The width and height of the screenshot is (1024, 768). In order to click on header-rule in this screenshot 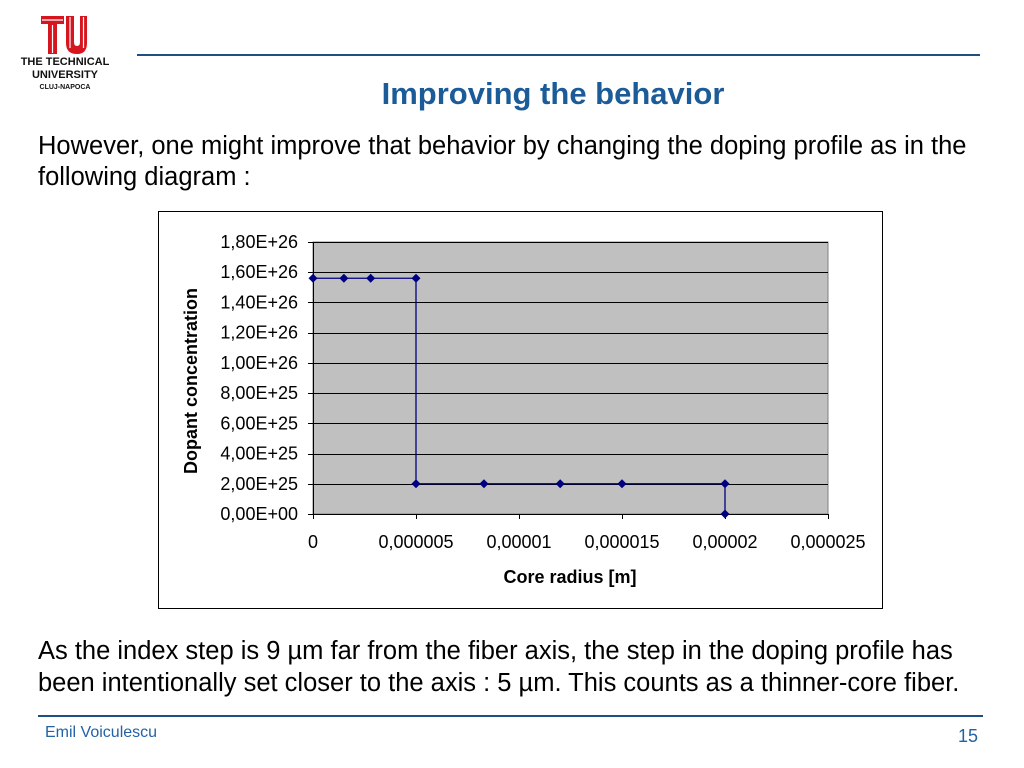, I will do `click(558, 55)`.